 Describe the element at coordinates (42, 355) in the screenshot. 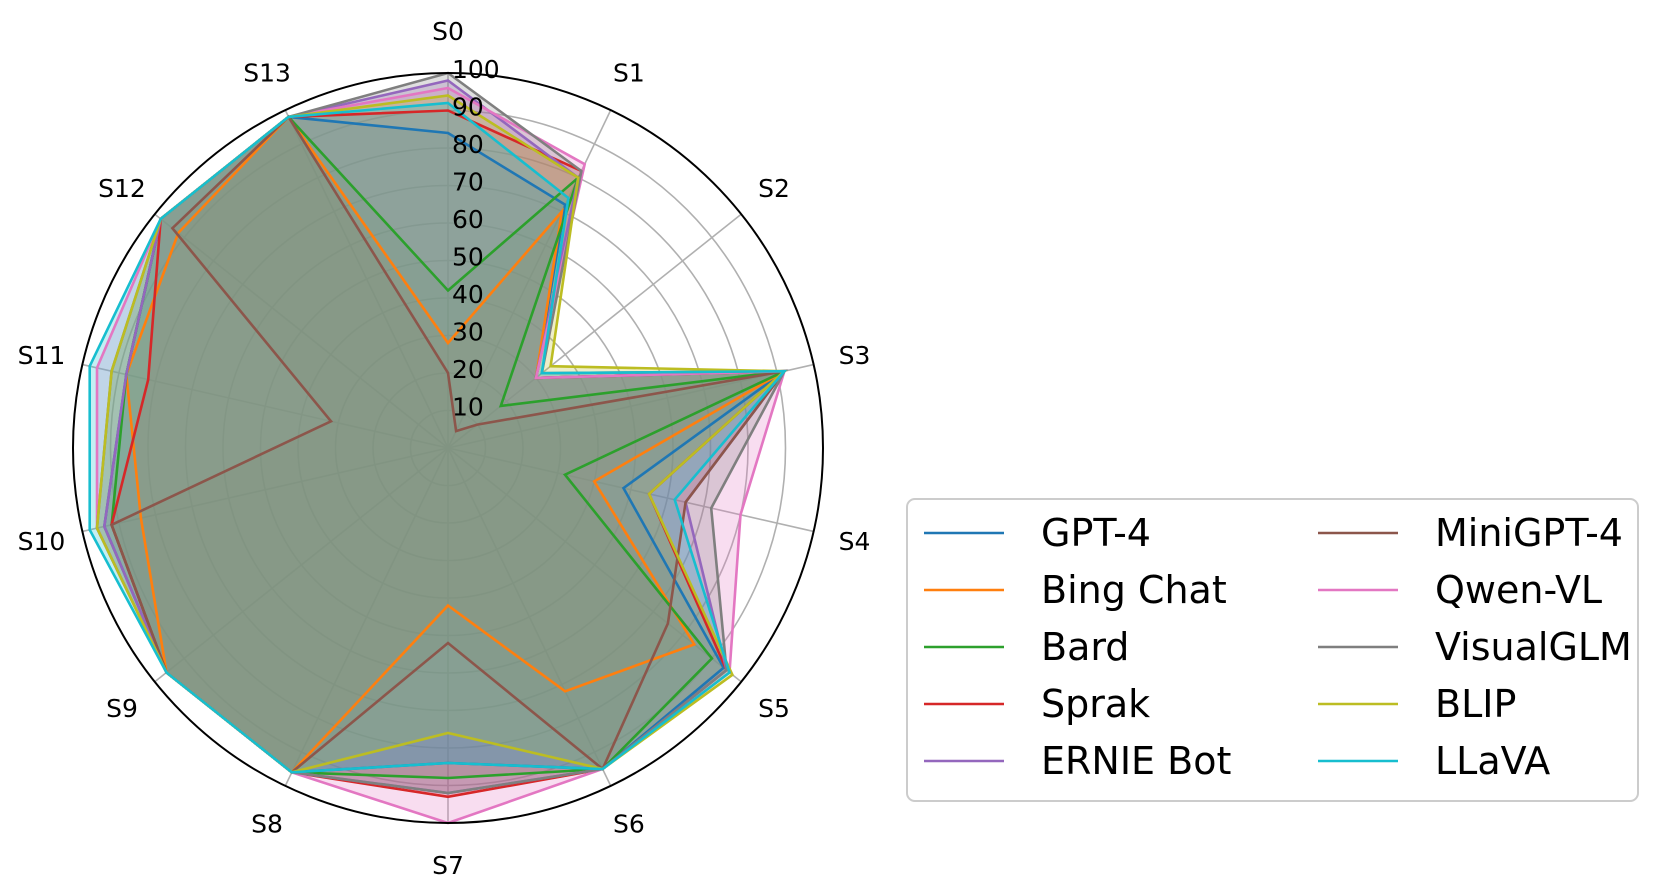

I see `axis-label: S11` at that location.